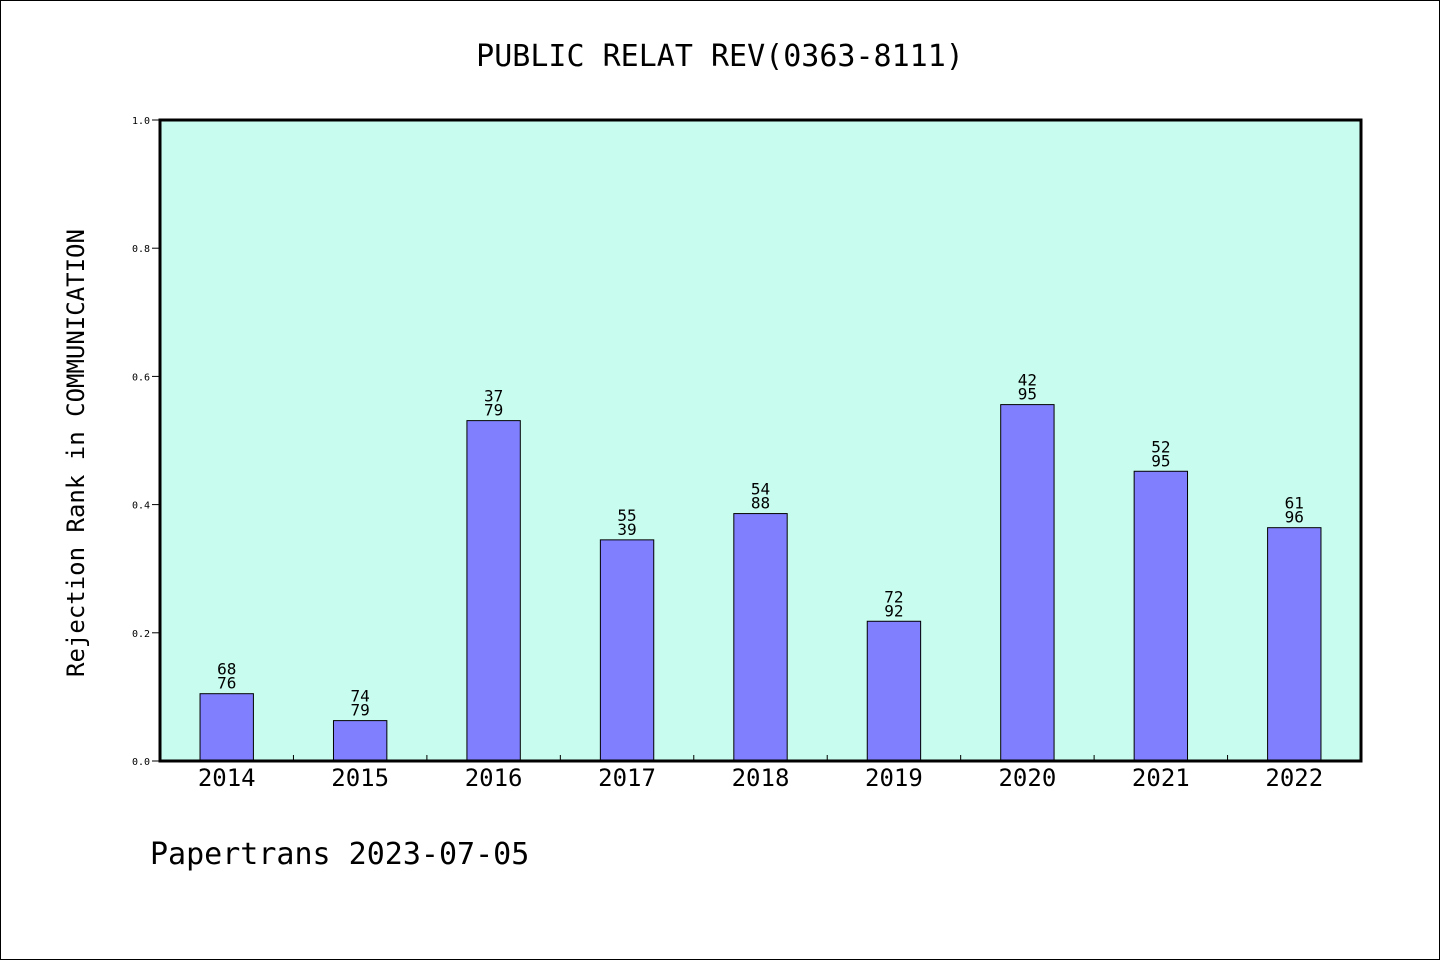 The image size is (1440, 960). Describe the element at coordinates (1027, 380) in the screenshot. I see `data-label-top: 42` at that location.